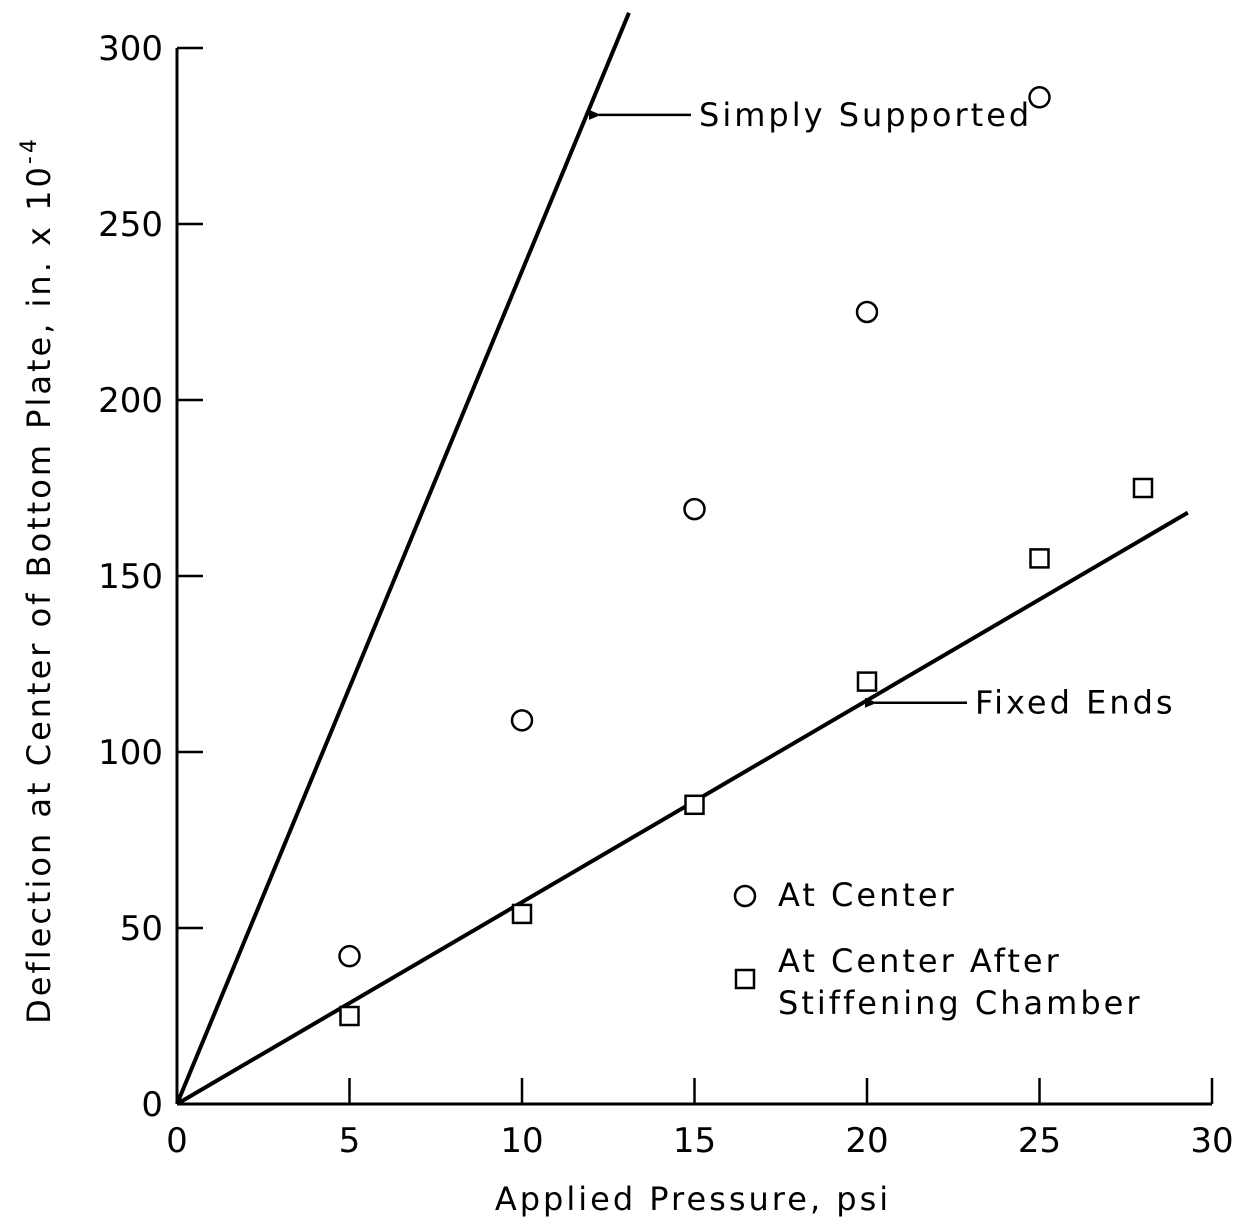 The width and height of the screenshot is (1233, 1222). Describe the element at coordinates (960, 1003) in the screenshot. I see `legend-label-after-stiffening-line2: Stiffening Chamber` at that location.